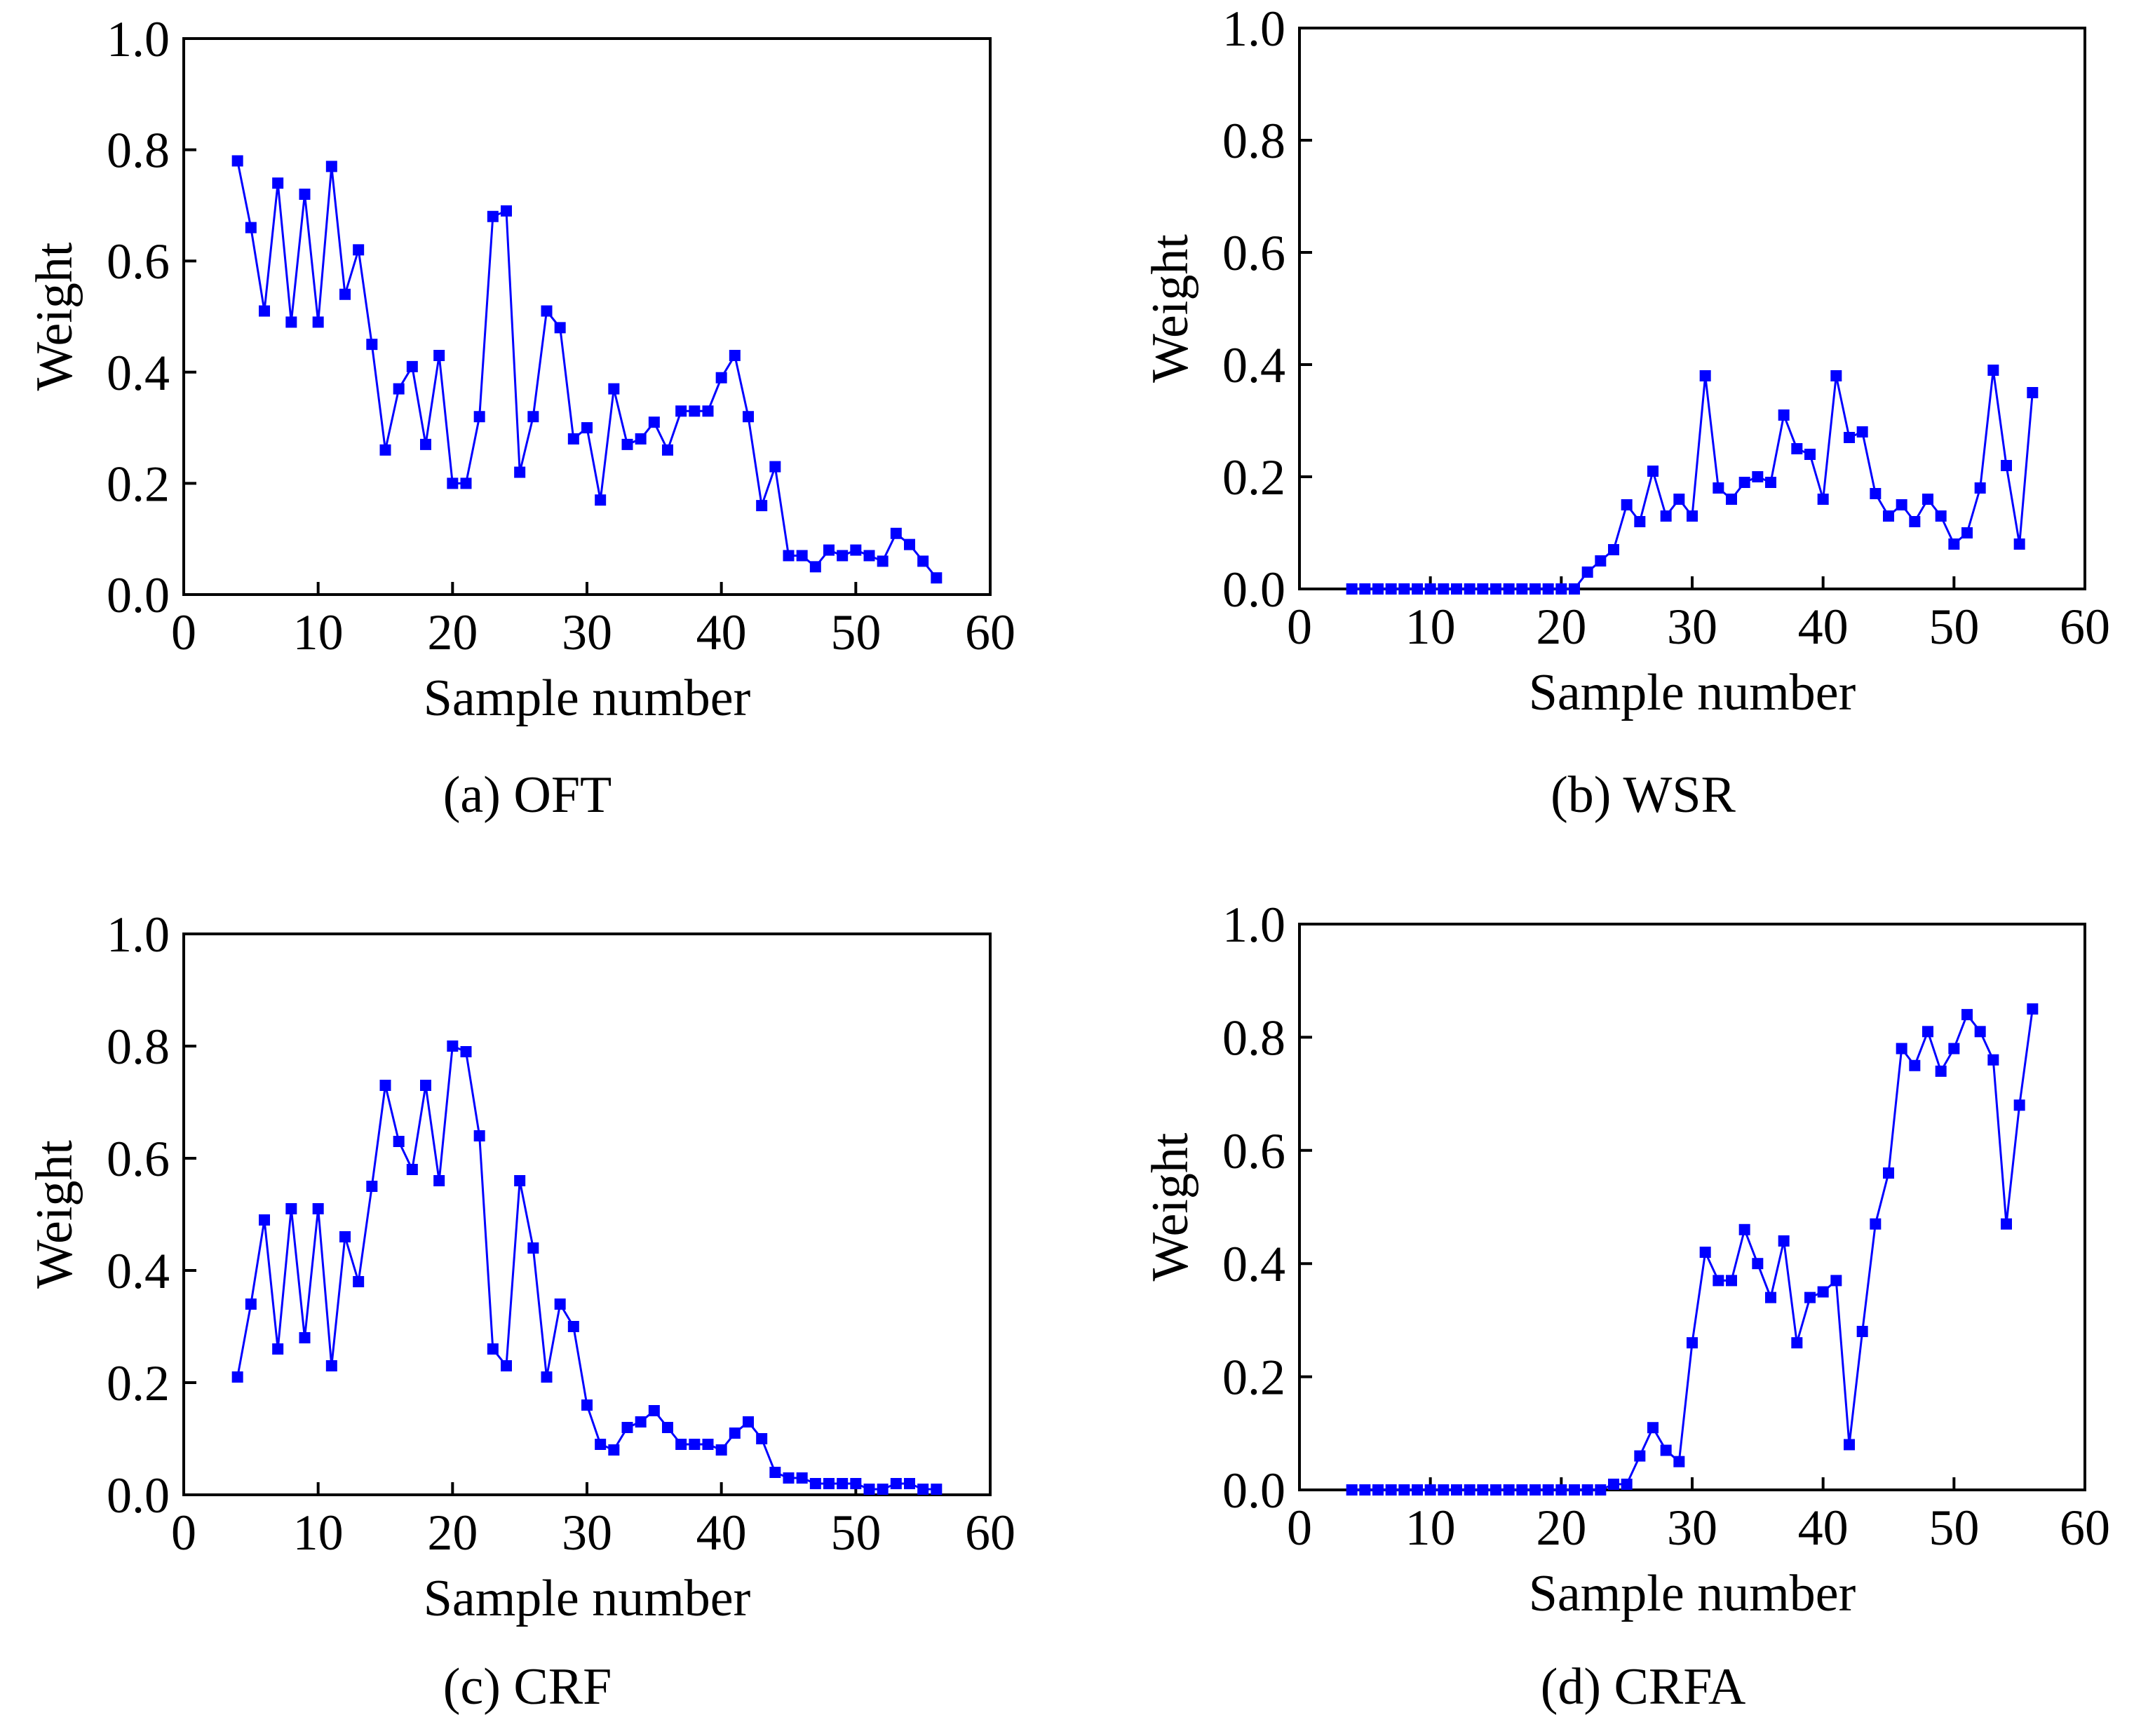 This screenshot has height=1736, width=2141. I want to click on crfa-x-tick-label: 40, so click(1824, 1528).